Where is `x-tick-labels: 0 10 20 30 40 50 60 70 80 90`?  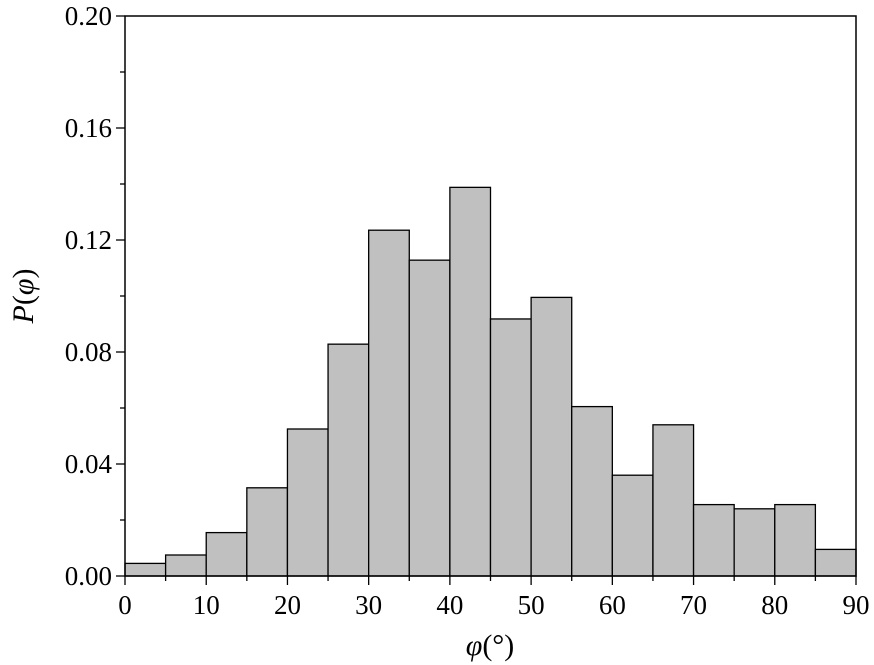
x-tick-labels: 0 10 20 30 40 50 60 70 80 90 is located at coordinates (493, 605).